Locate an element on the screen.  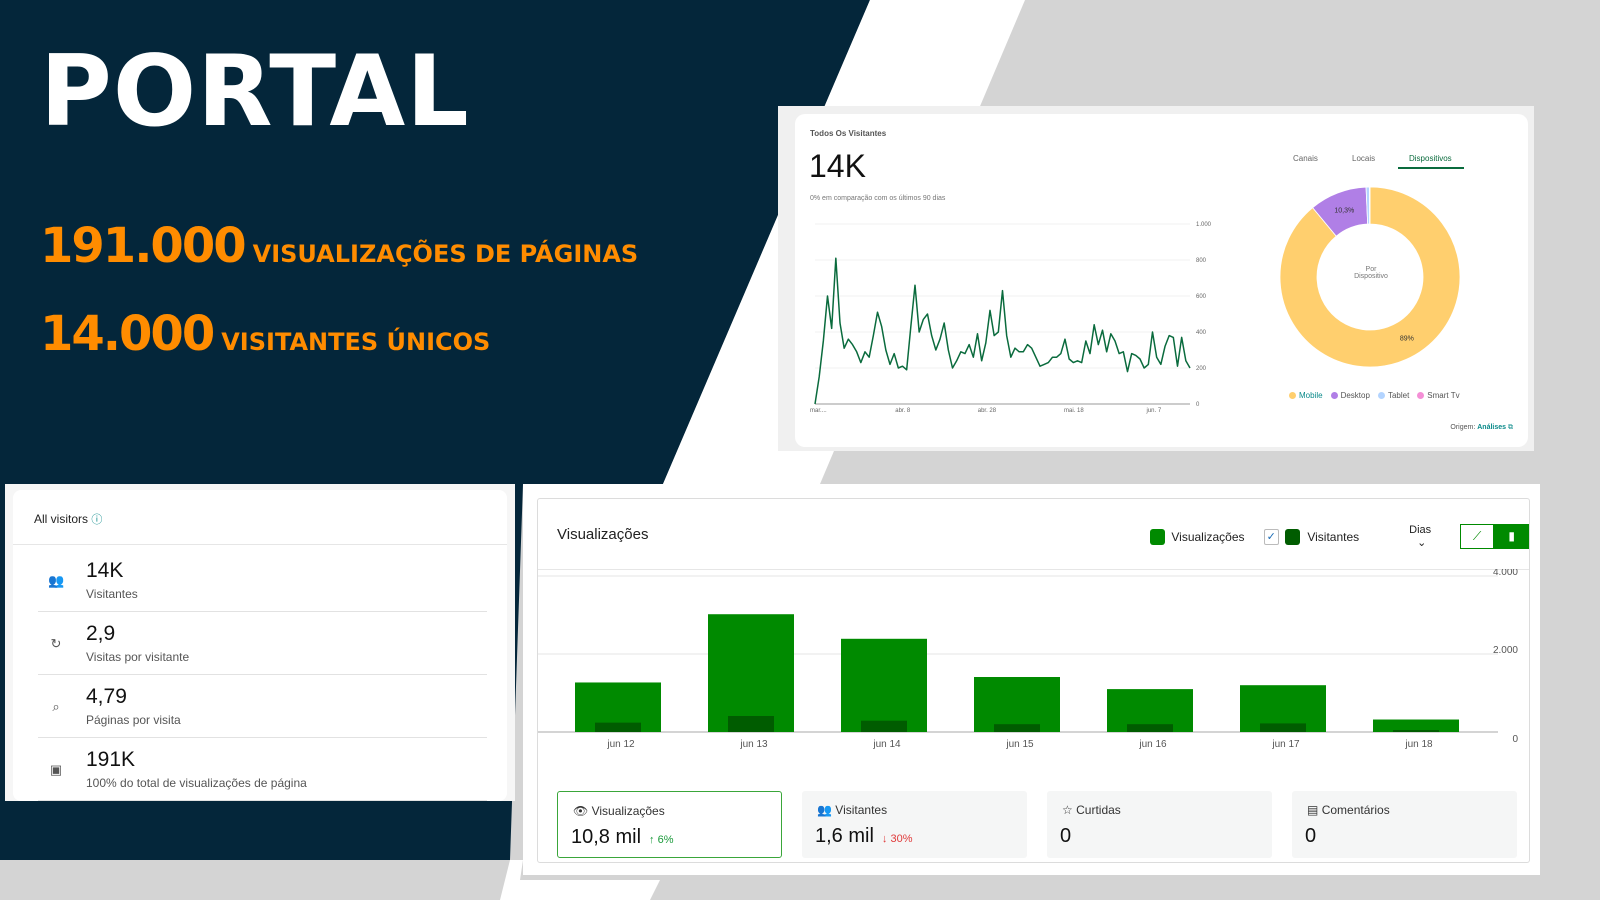
x-tick-label: jun 14 is located at coordinates (886, 744).